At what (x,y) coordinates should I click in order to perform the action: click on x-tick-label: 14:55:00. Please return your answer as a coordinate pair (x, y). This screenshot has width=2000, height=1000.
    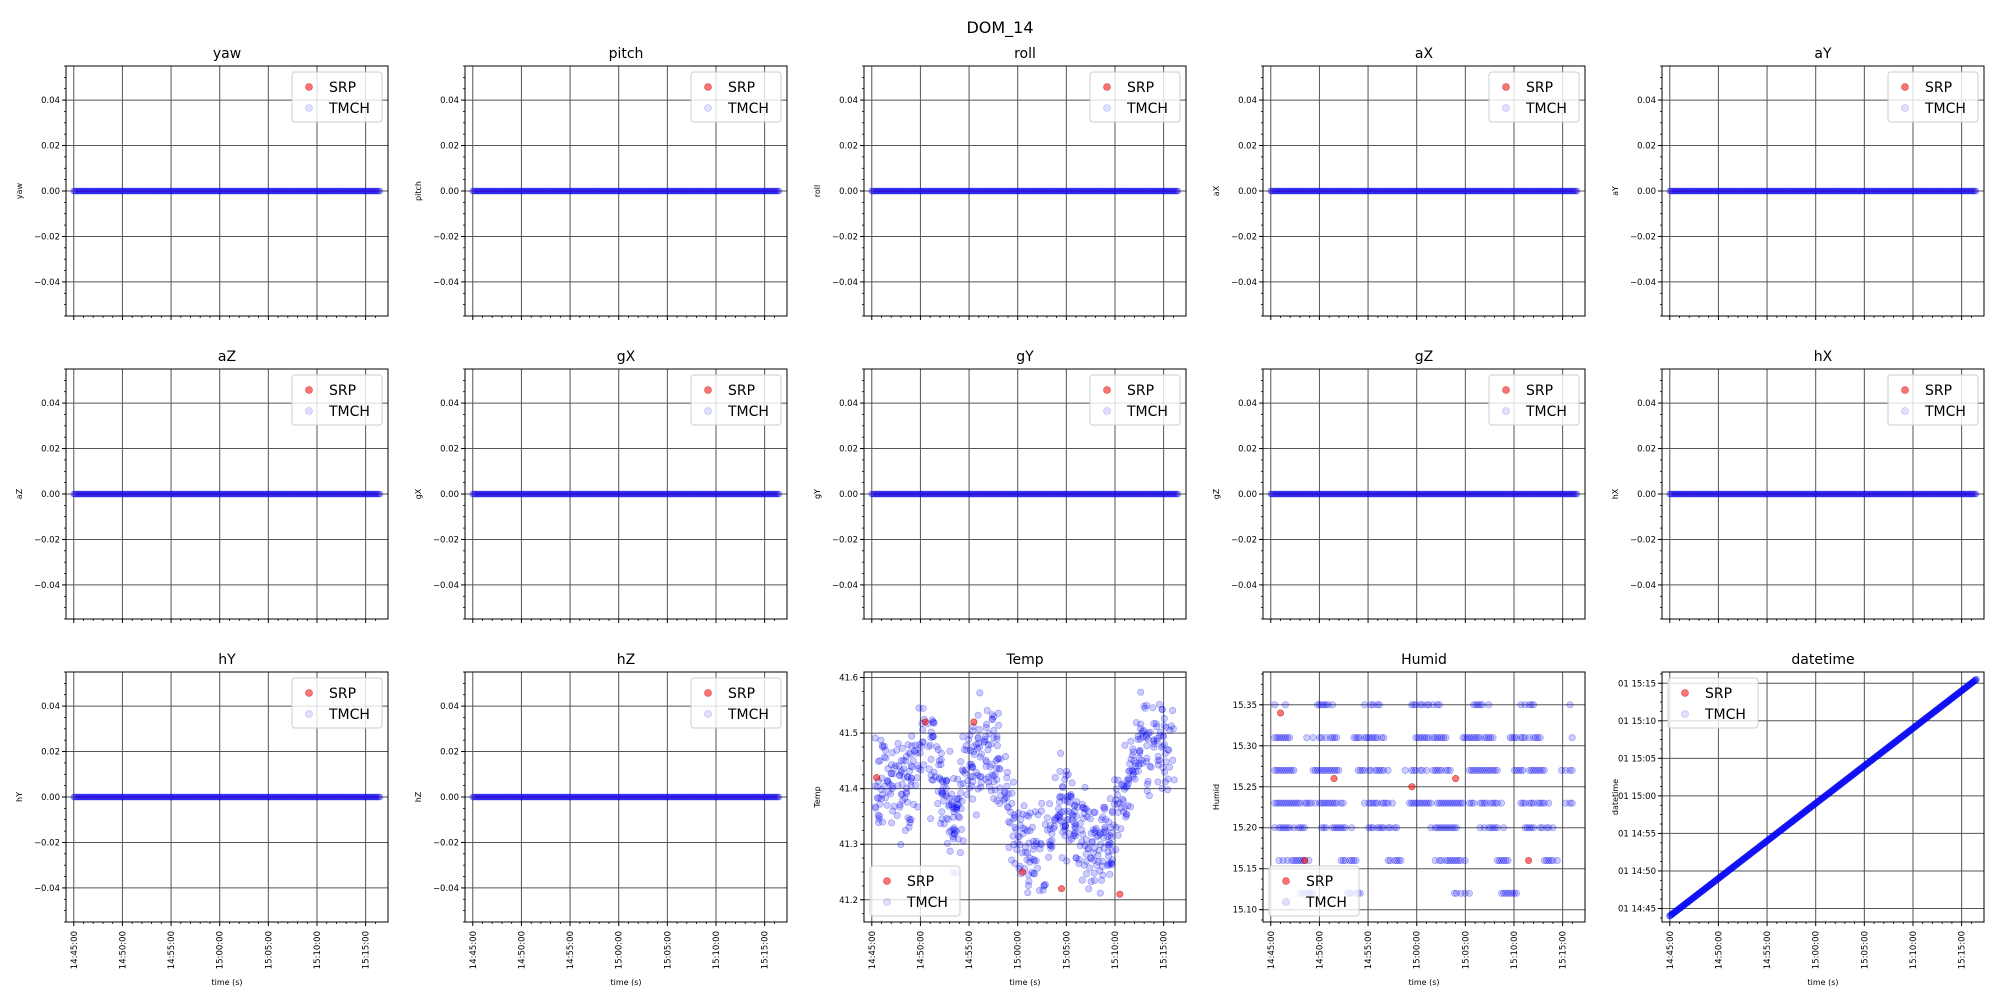
    Looking at the image, I should click on (970, 950).